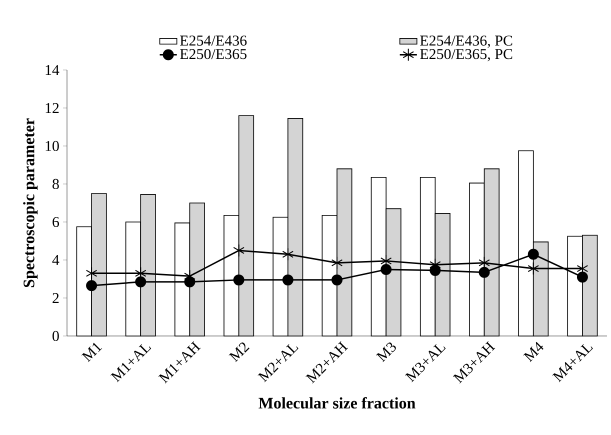 Image resolution: width=611 pixels, height=435 pixels. Describe the element at coordinates (56, 222) in the screenshot. I see `y-tick-label: 6` at that location.